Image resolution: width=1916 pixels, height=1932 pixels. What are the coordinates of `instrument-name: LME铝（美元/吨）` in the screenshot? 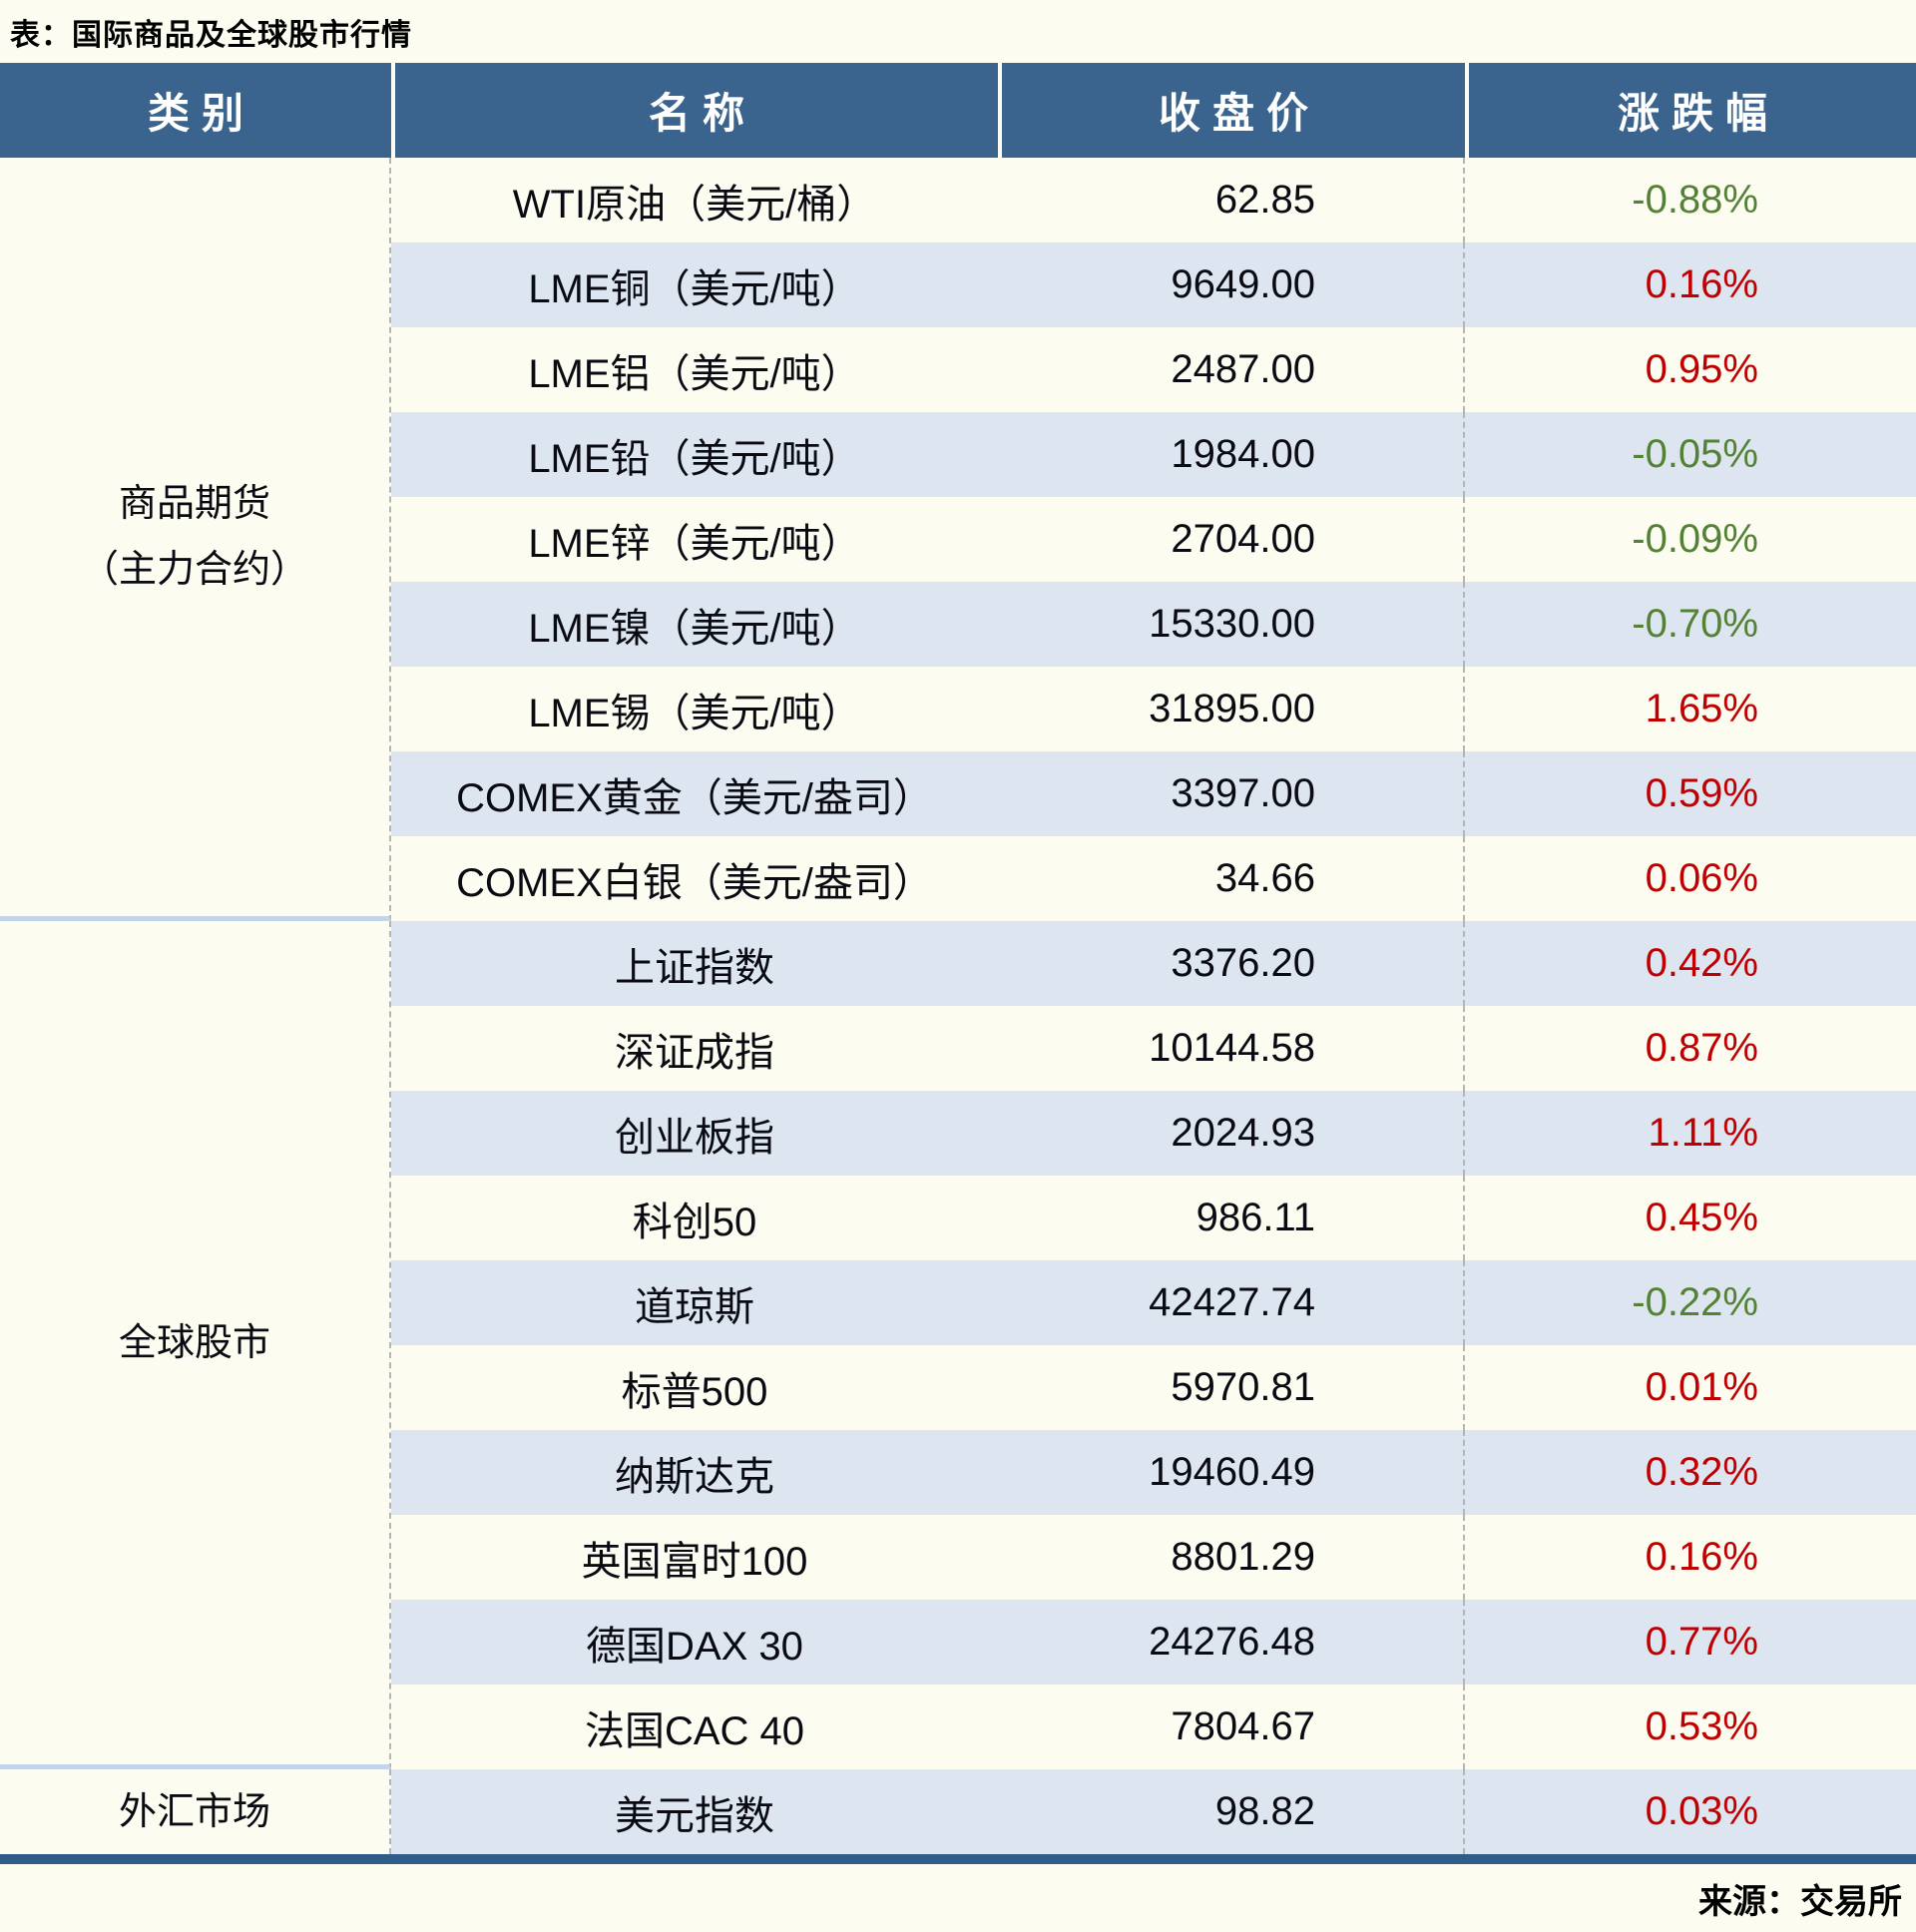 It's located at (694, 373).